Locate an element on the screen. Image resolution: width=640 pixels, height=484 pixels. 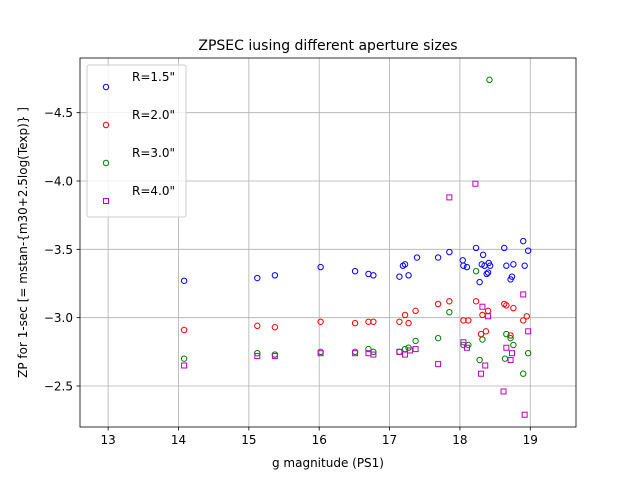
chart-title: ZPSEC iusing different aperture sizes is located at coordinates (327, 46).